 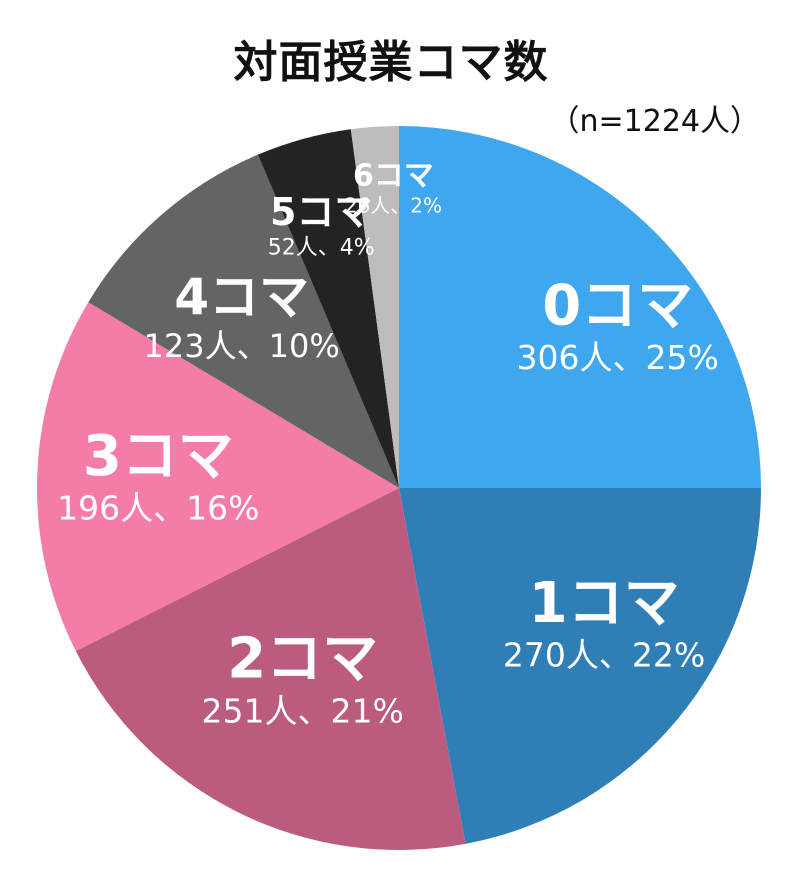 I want to click on slice-label-1: 1コマ, so click(x=604, y=603).